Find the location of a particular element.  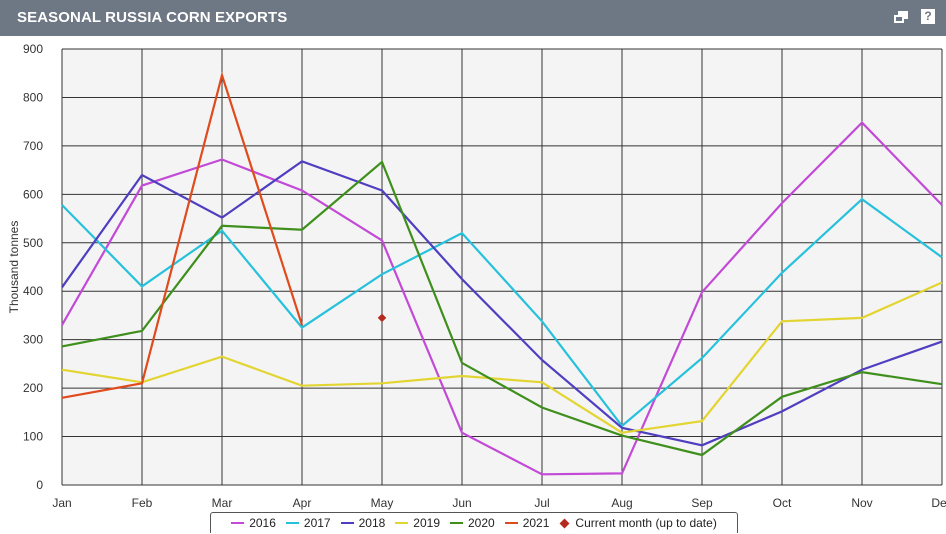

y-tick-label: 800 is located at coordinates (33, 97).